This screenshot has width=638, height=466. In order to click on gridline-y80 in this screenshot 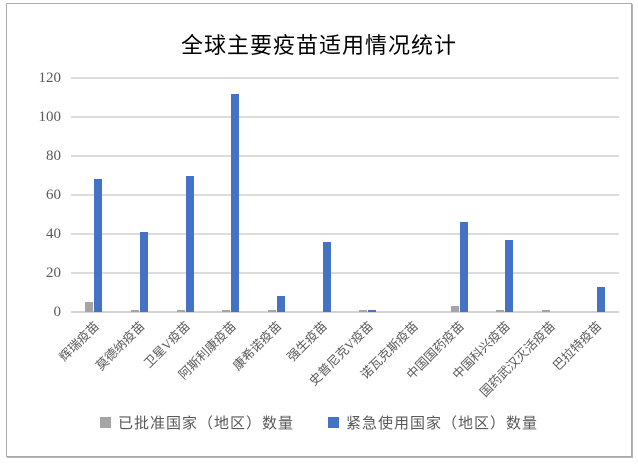, I will do `click(345, 156)`.